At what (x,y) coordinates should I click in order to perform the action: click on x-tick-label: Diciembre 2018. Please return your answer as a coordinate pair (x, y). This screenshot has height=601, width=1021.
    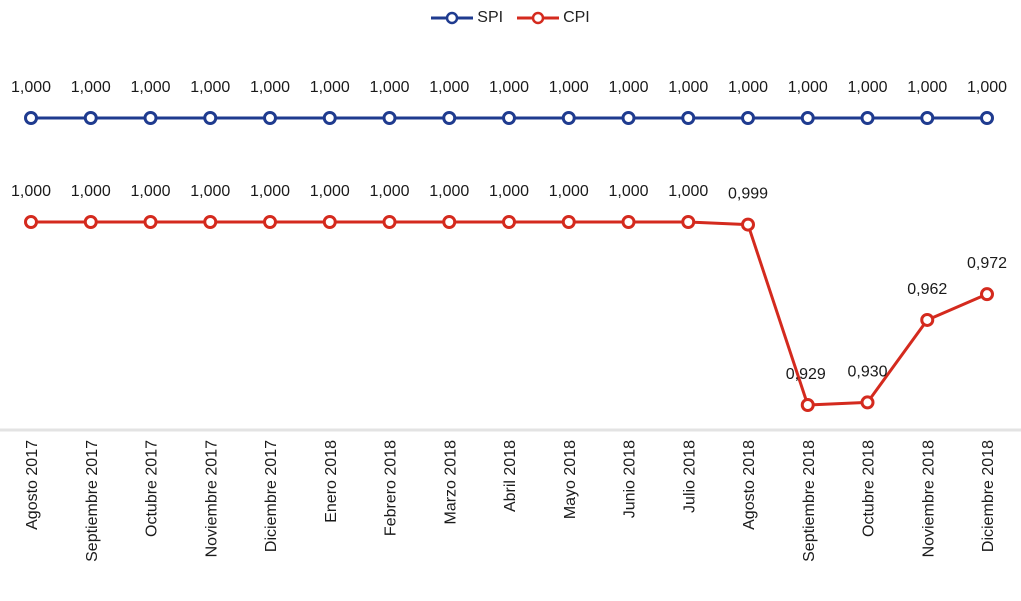
    Looking at the image, I should click on (988, 496).